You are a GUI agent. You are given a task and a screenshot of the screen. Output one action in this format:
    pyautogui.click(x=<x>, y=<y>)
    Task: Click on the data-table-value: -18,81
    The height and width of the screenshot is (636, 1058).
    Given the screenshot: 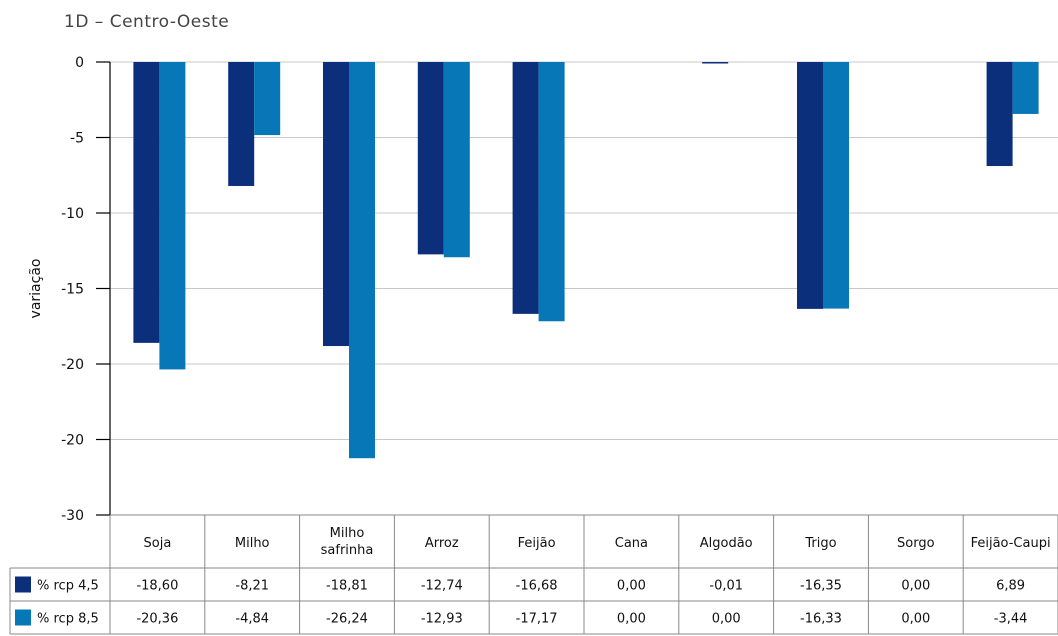 What is the action you would take?
    pyautogui.click(x=347, y=586)
    